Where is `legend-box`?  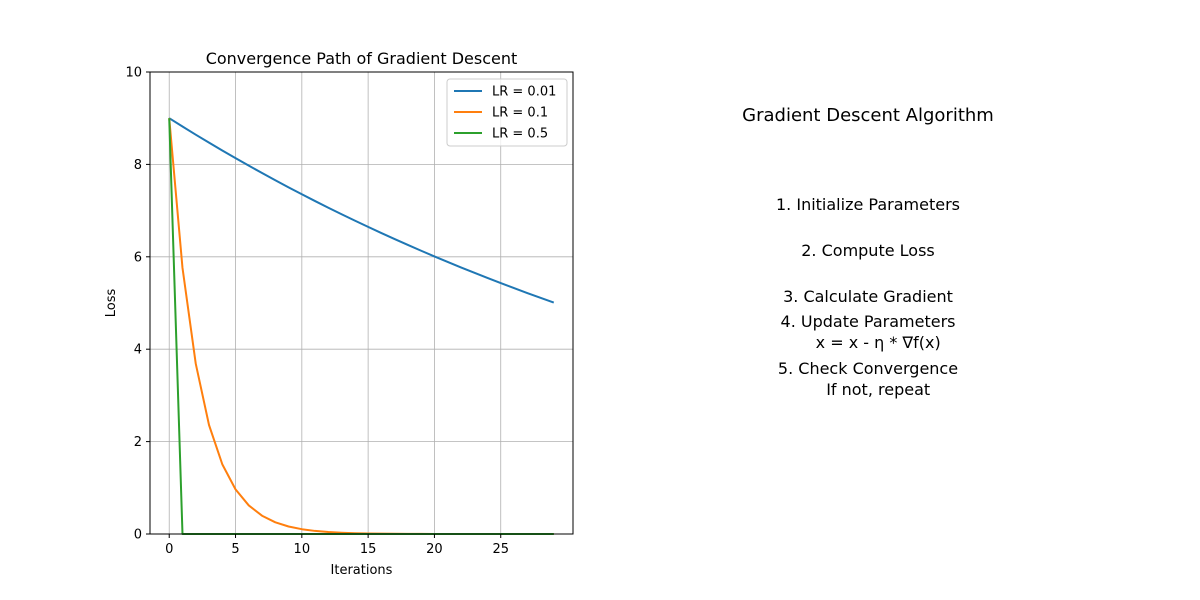 legend-box is located at coordinates (507, 112).